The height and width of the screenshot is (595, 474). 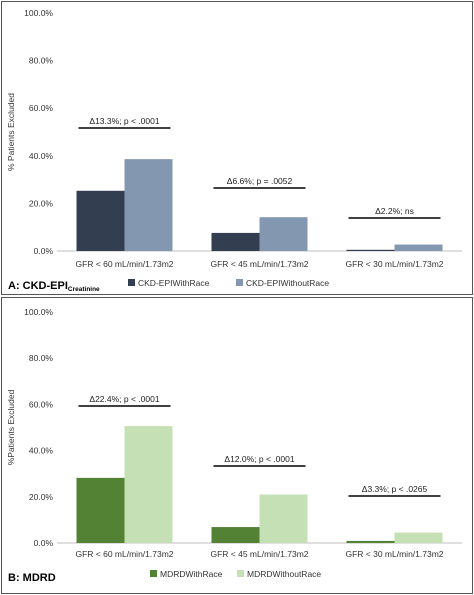 What do you see at coordinates (41, 108) in the screenshot?
I see `panel-a-y-tick-label: 60.0%` at bounding box center [41, 108].